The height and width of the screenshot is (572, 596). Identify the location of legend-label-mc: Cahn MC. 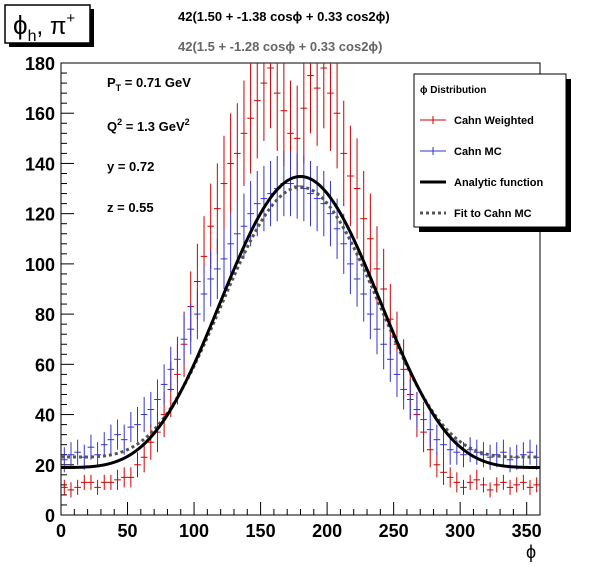
(478, 152).